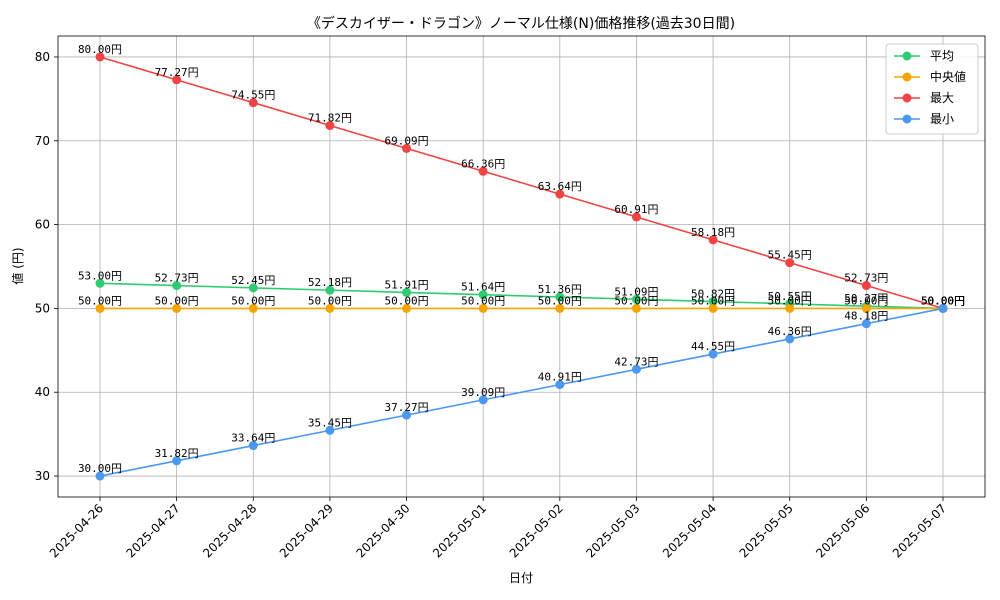 The height and width of the screenshot is (600, 1000). Describe the element at coordinates (42, 57) in the screenshot. I see `y-tick-label: 80` at that location.